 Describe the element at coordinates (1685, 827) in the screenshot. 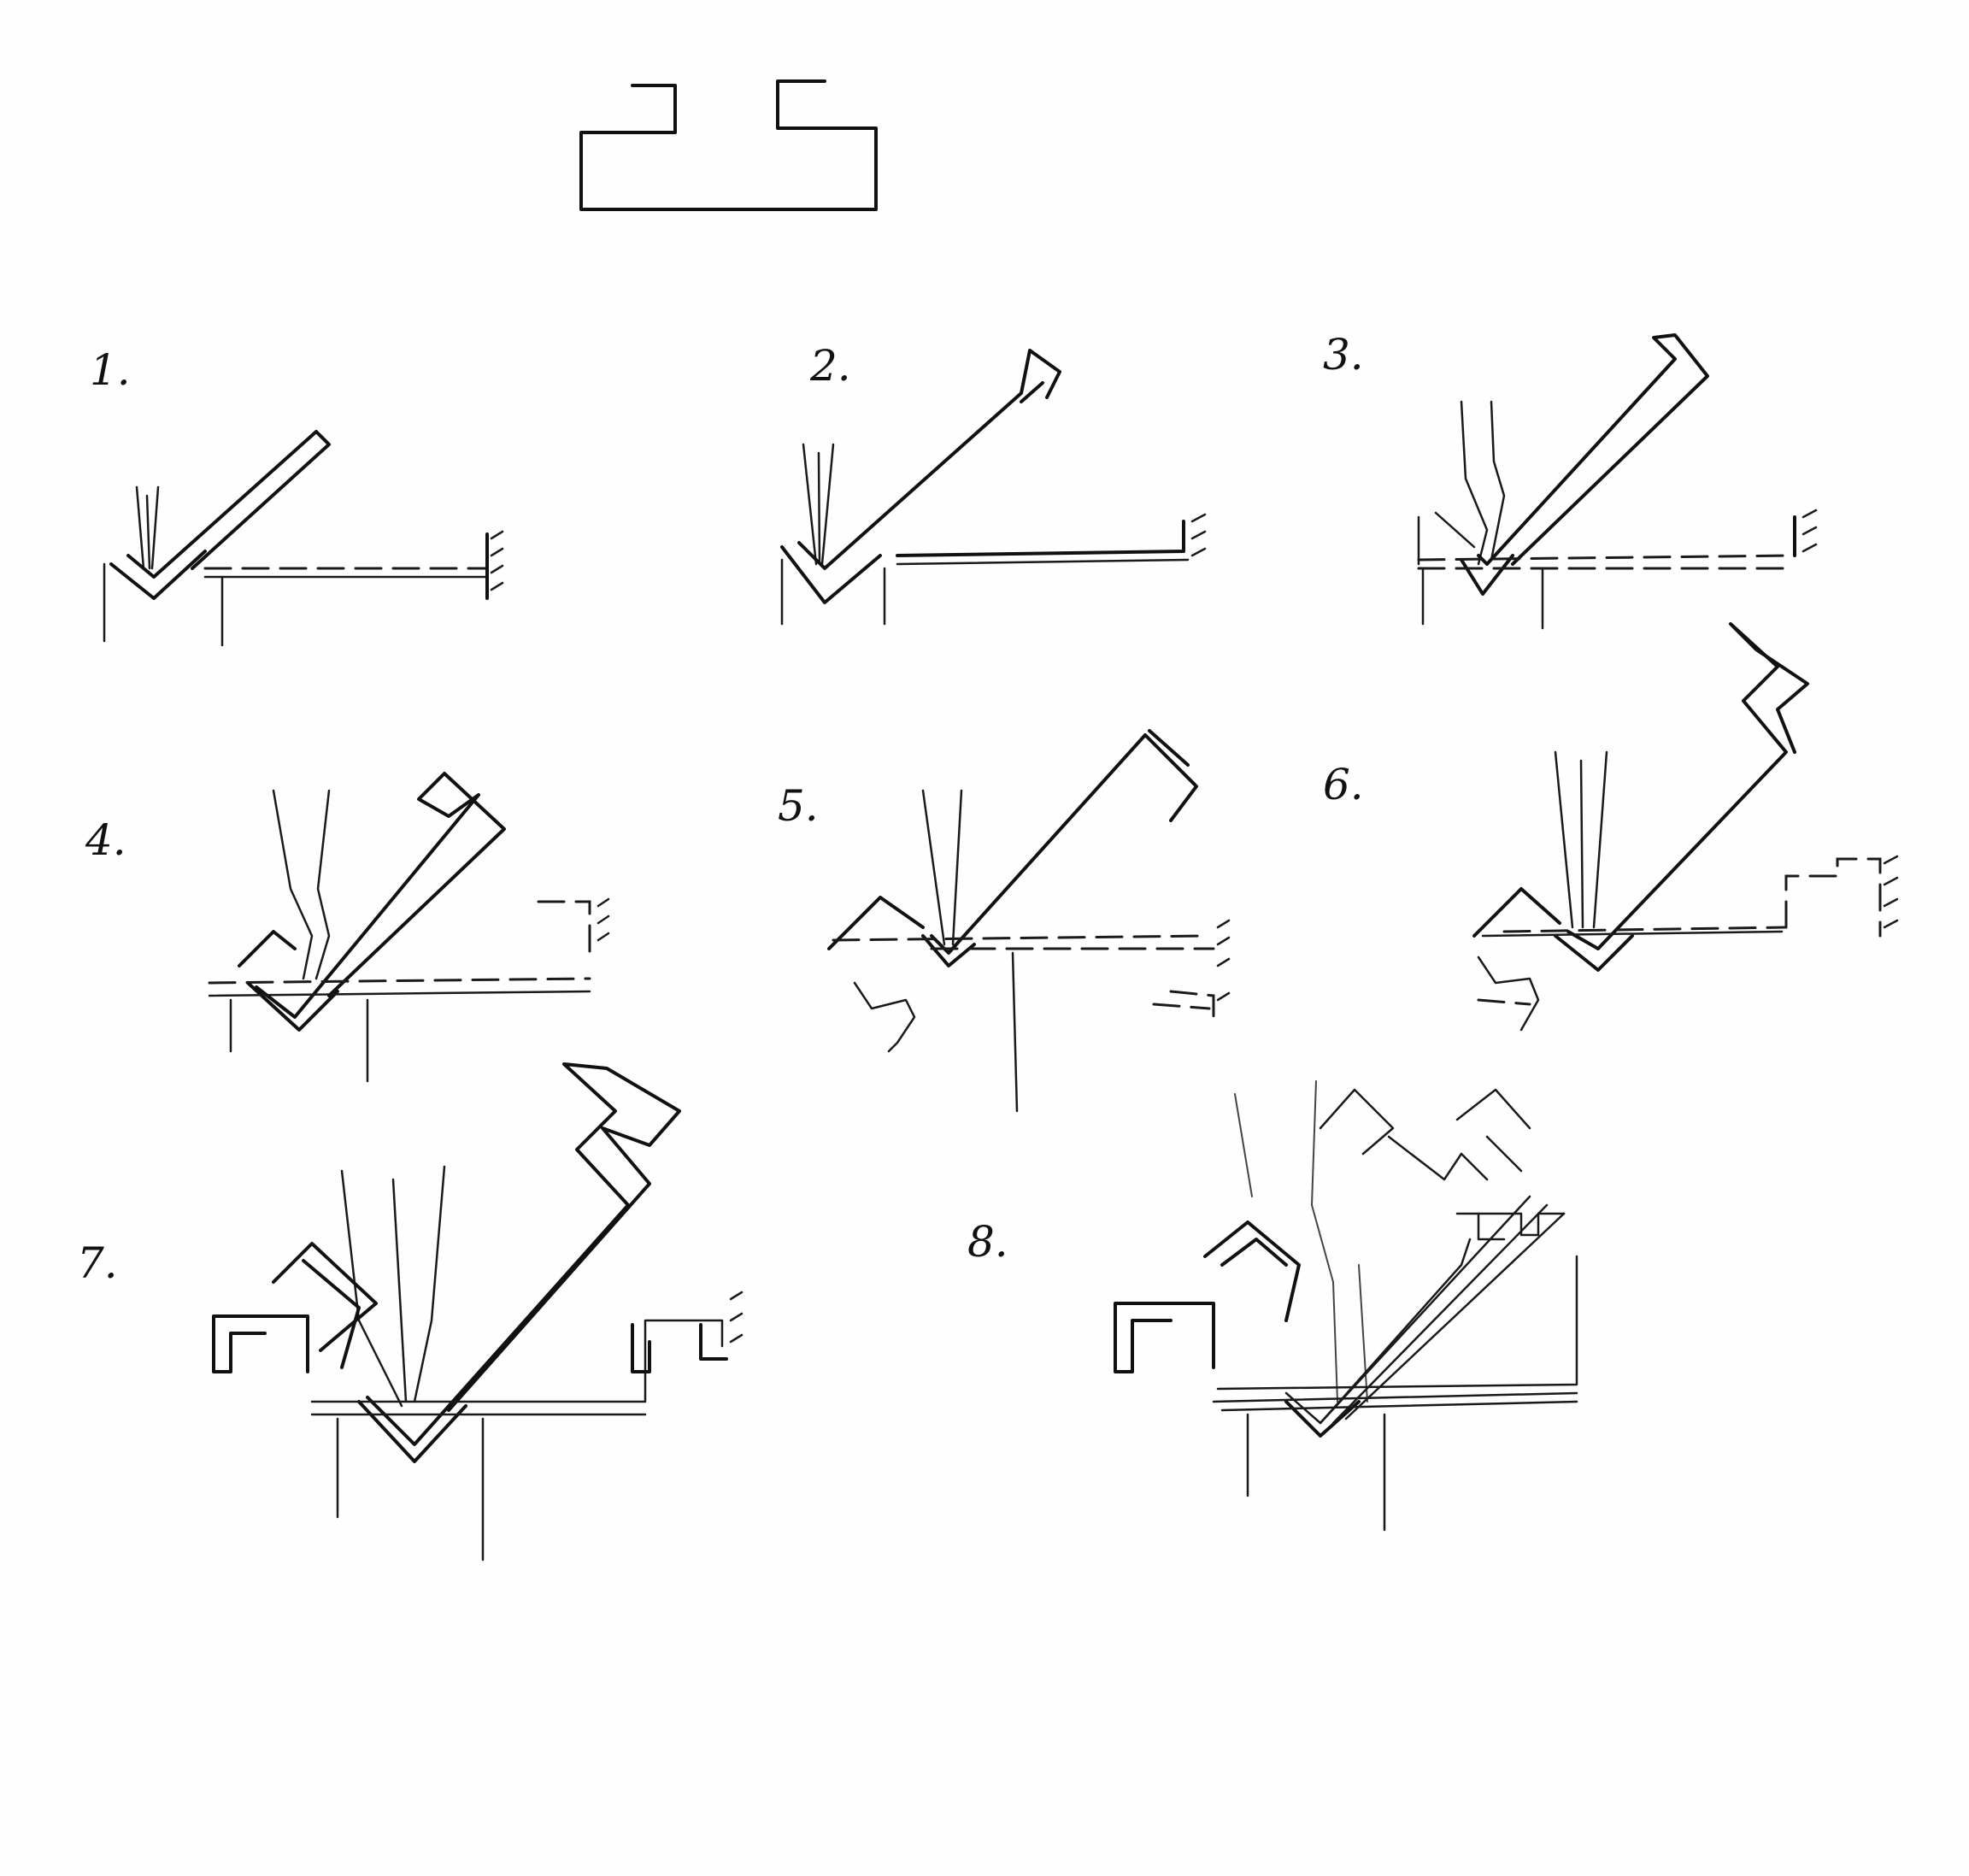

I see `step-6-sketch` at that location.